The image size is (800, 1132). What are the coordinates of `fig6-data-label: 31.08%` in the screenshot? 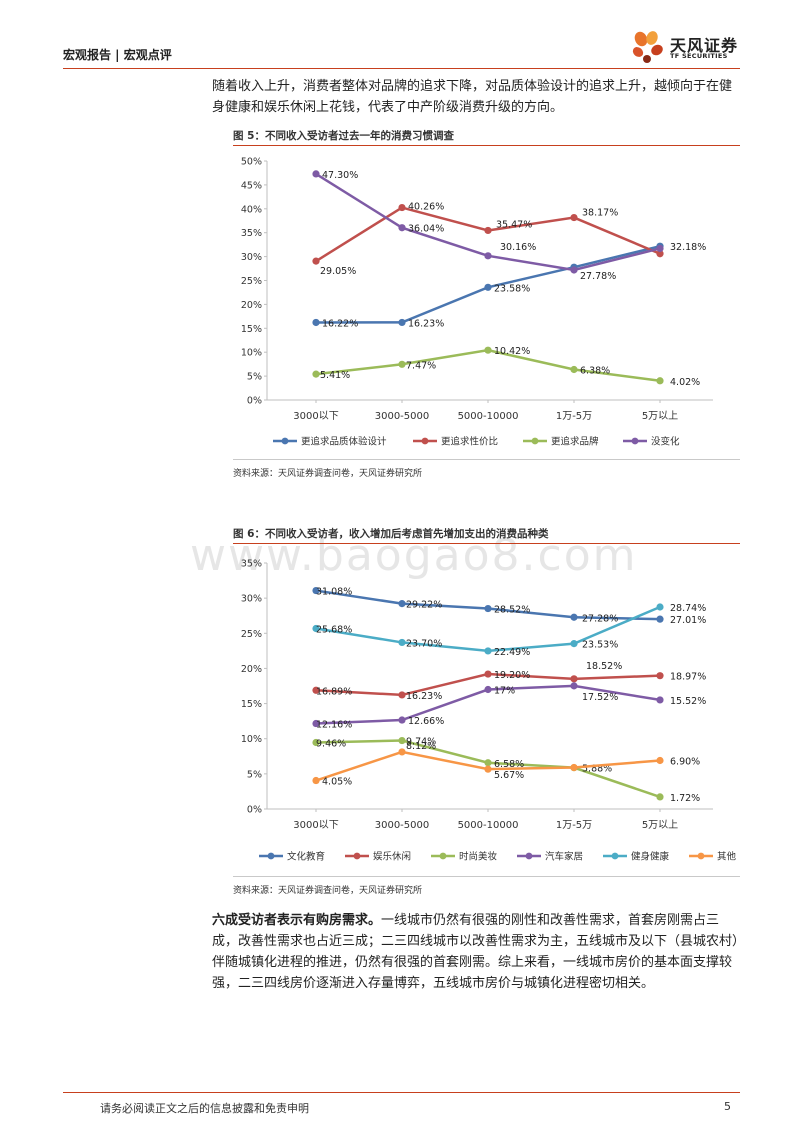 It's located at (334, 592).